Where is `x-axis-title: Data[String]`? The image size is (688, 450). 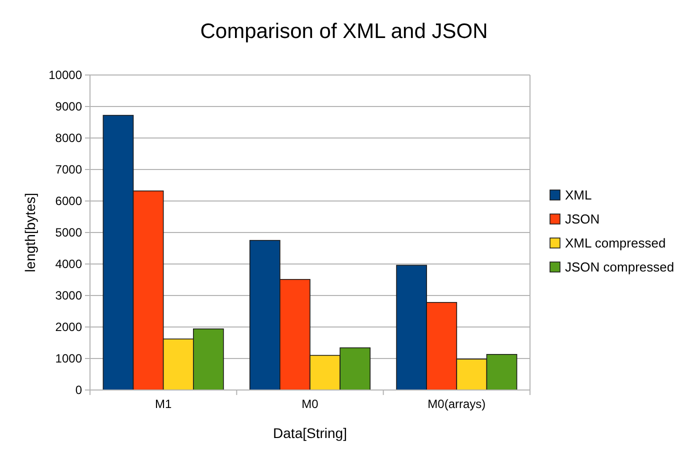 x-axis-title: Data[String] is located at coordinates (310, 433).